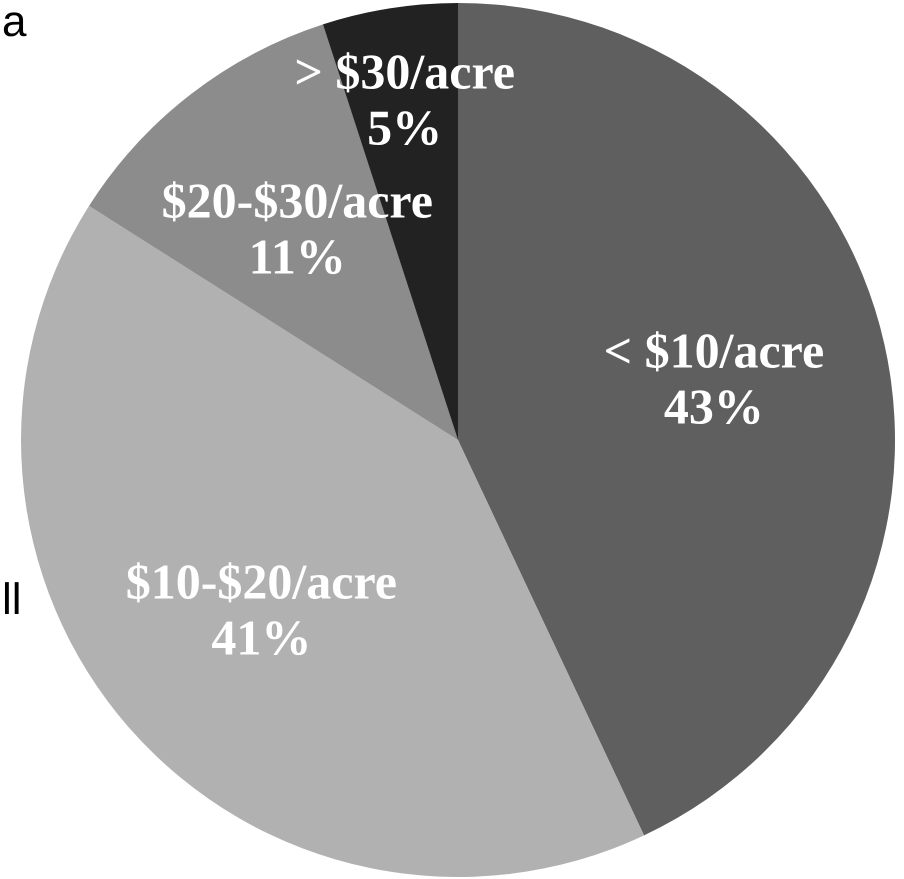  I want to click on data-label: 11%, so click(297, 256).